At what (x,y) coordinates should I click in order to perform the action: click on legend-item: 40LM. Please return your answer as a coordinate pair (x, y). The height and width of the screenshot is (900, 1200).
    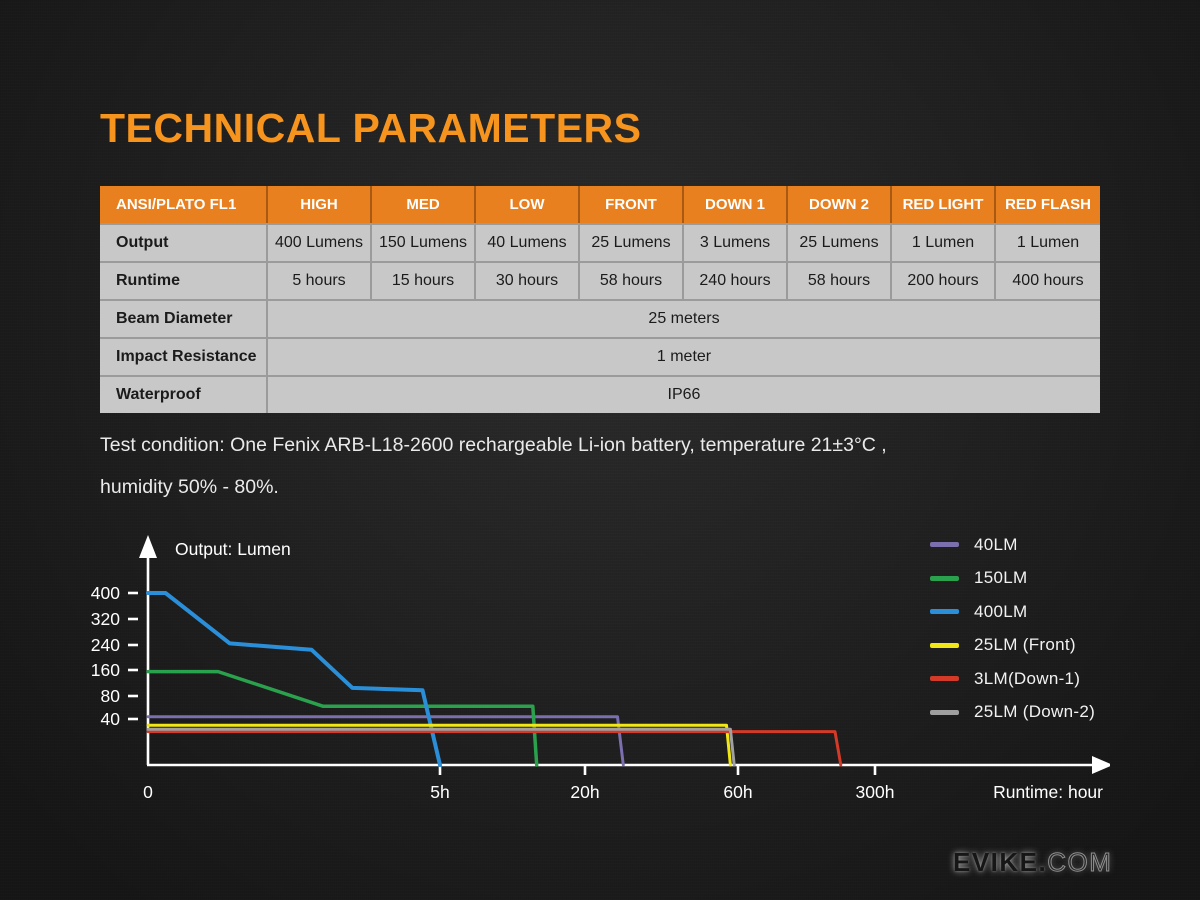
    Looking at the image, I should click on (1012, 545).